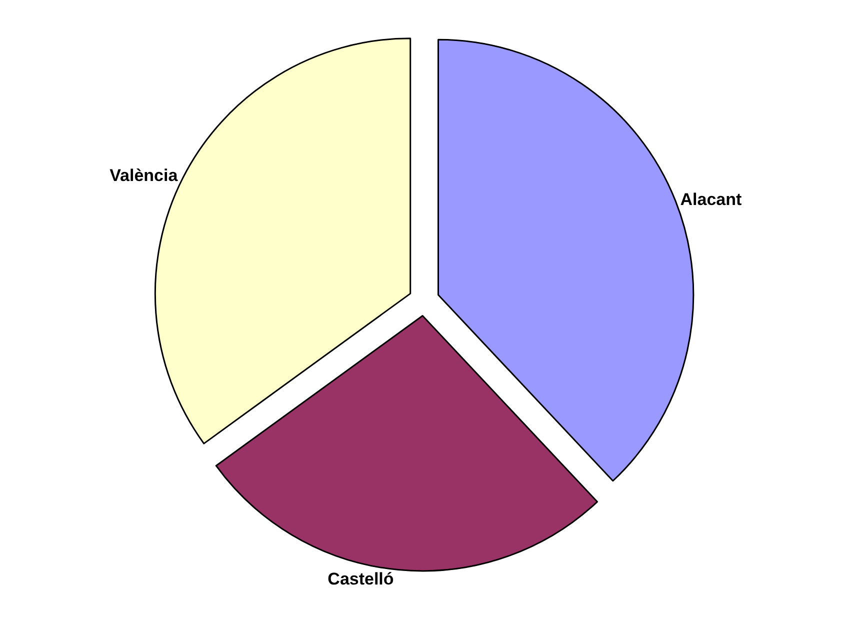  What do you see at coordinates (361, 579) in the screenshot?
I see `slice-label: Castelló` at bounding box center [361, 579].